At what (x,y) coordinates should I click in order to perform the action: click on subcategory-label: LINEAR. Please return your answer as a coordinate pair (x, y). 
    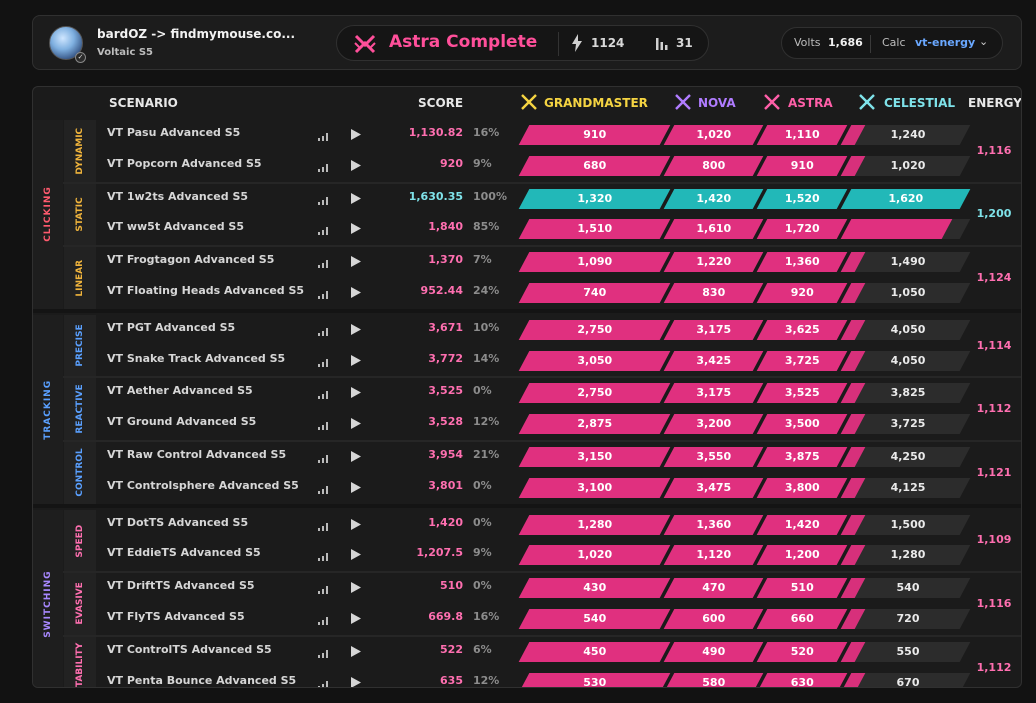
    Looking at the image, I should click on (80, 278).